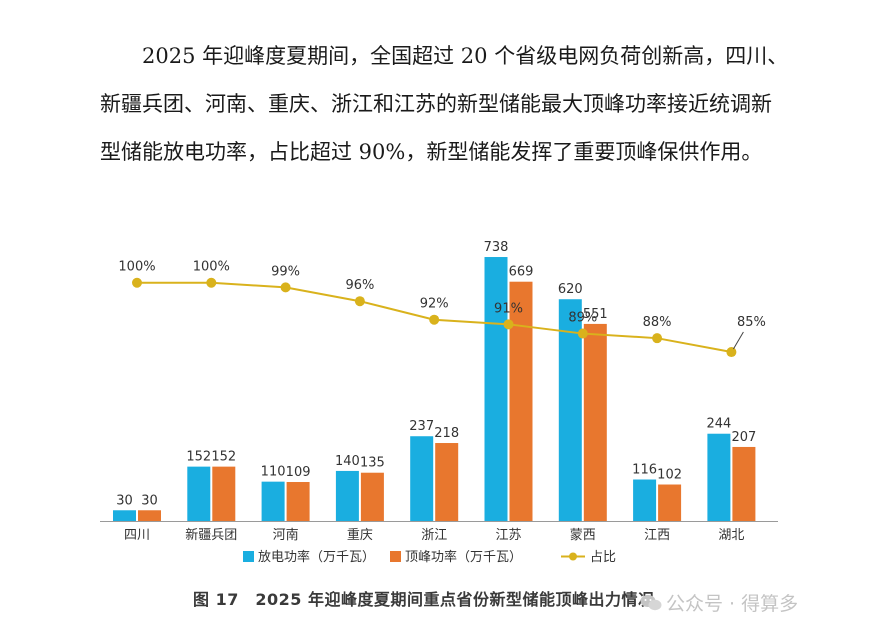 Image resolution: width=891 pixels, height=639 pixels. I want to click on legend-swatch-peak, so click(395, 556).